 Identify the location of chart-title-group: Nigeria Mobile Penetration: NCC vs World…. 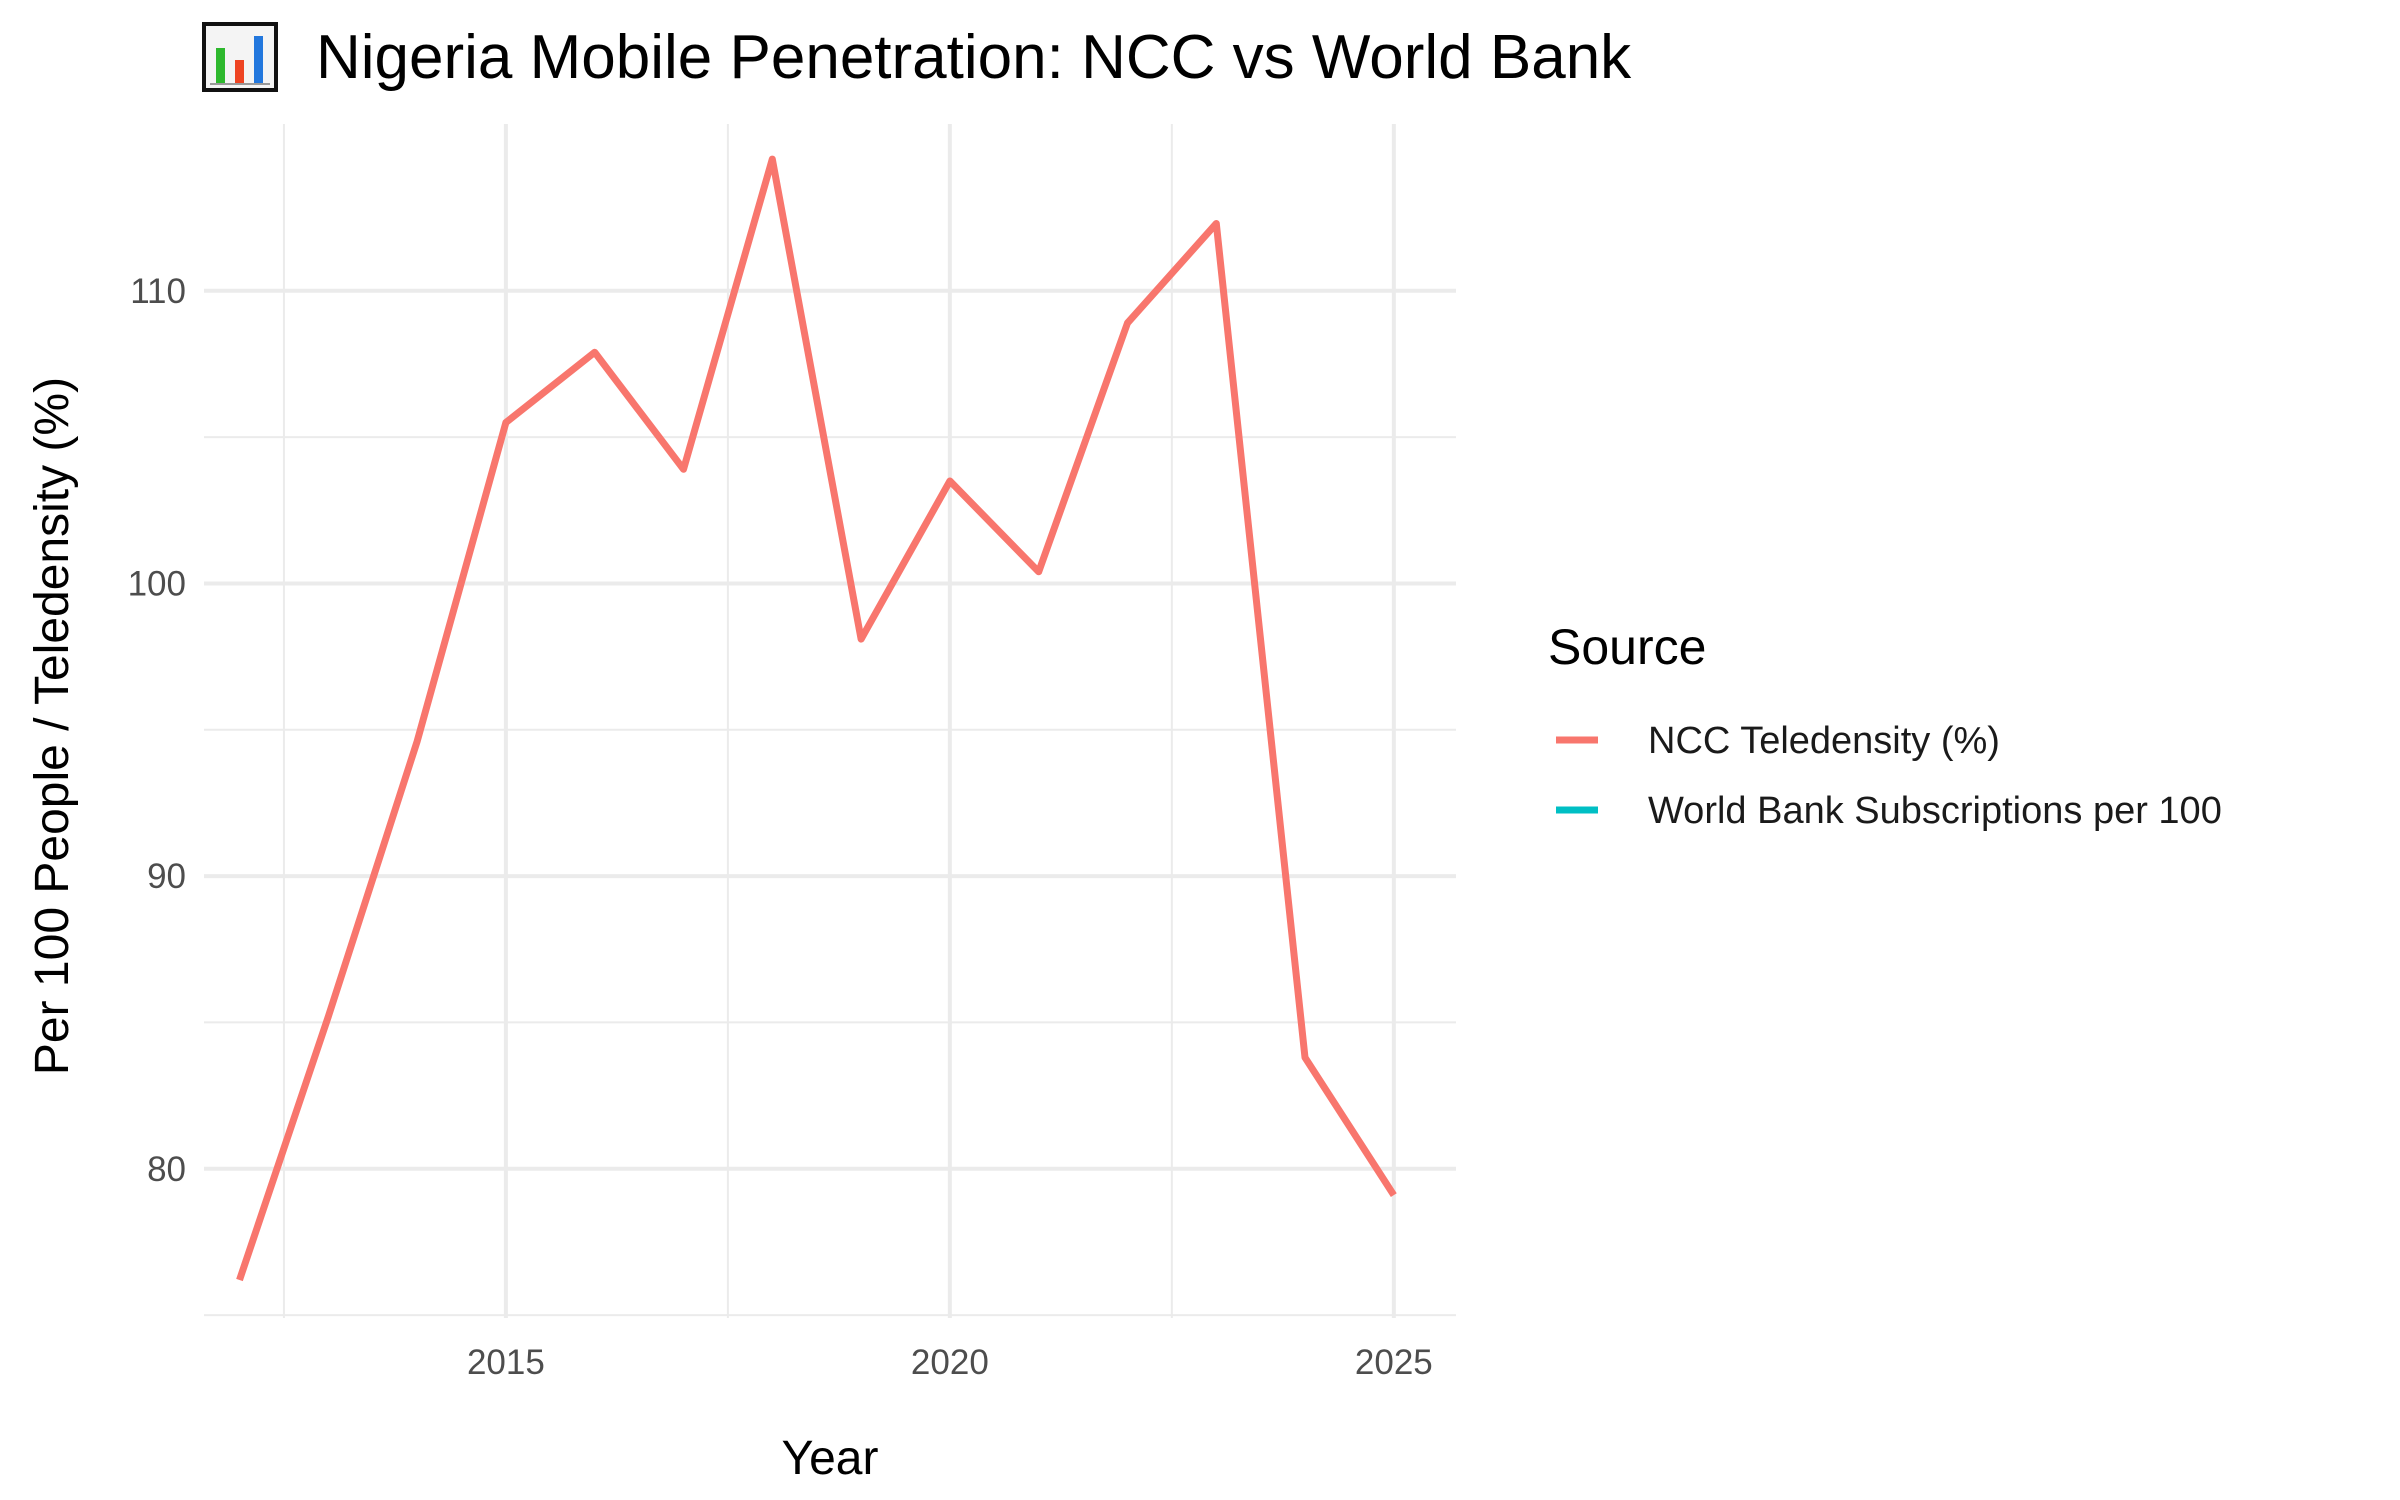
(917, 57).